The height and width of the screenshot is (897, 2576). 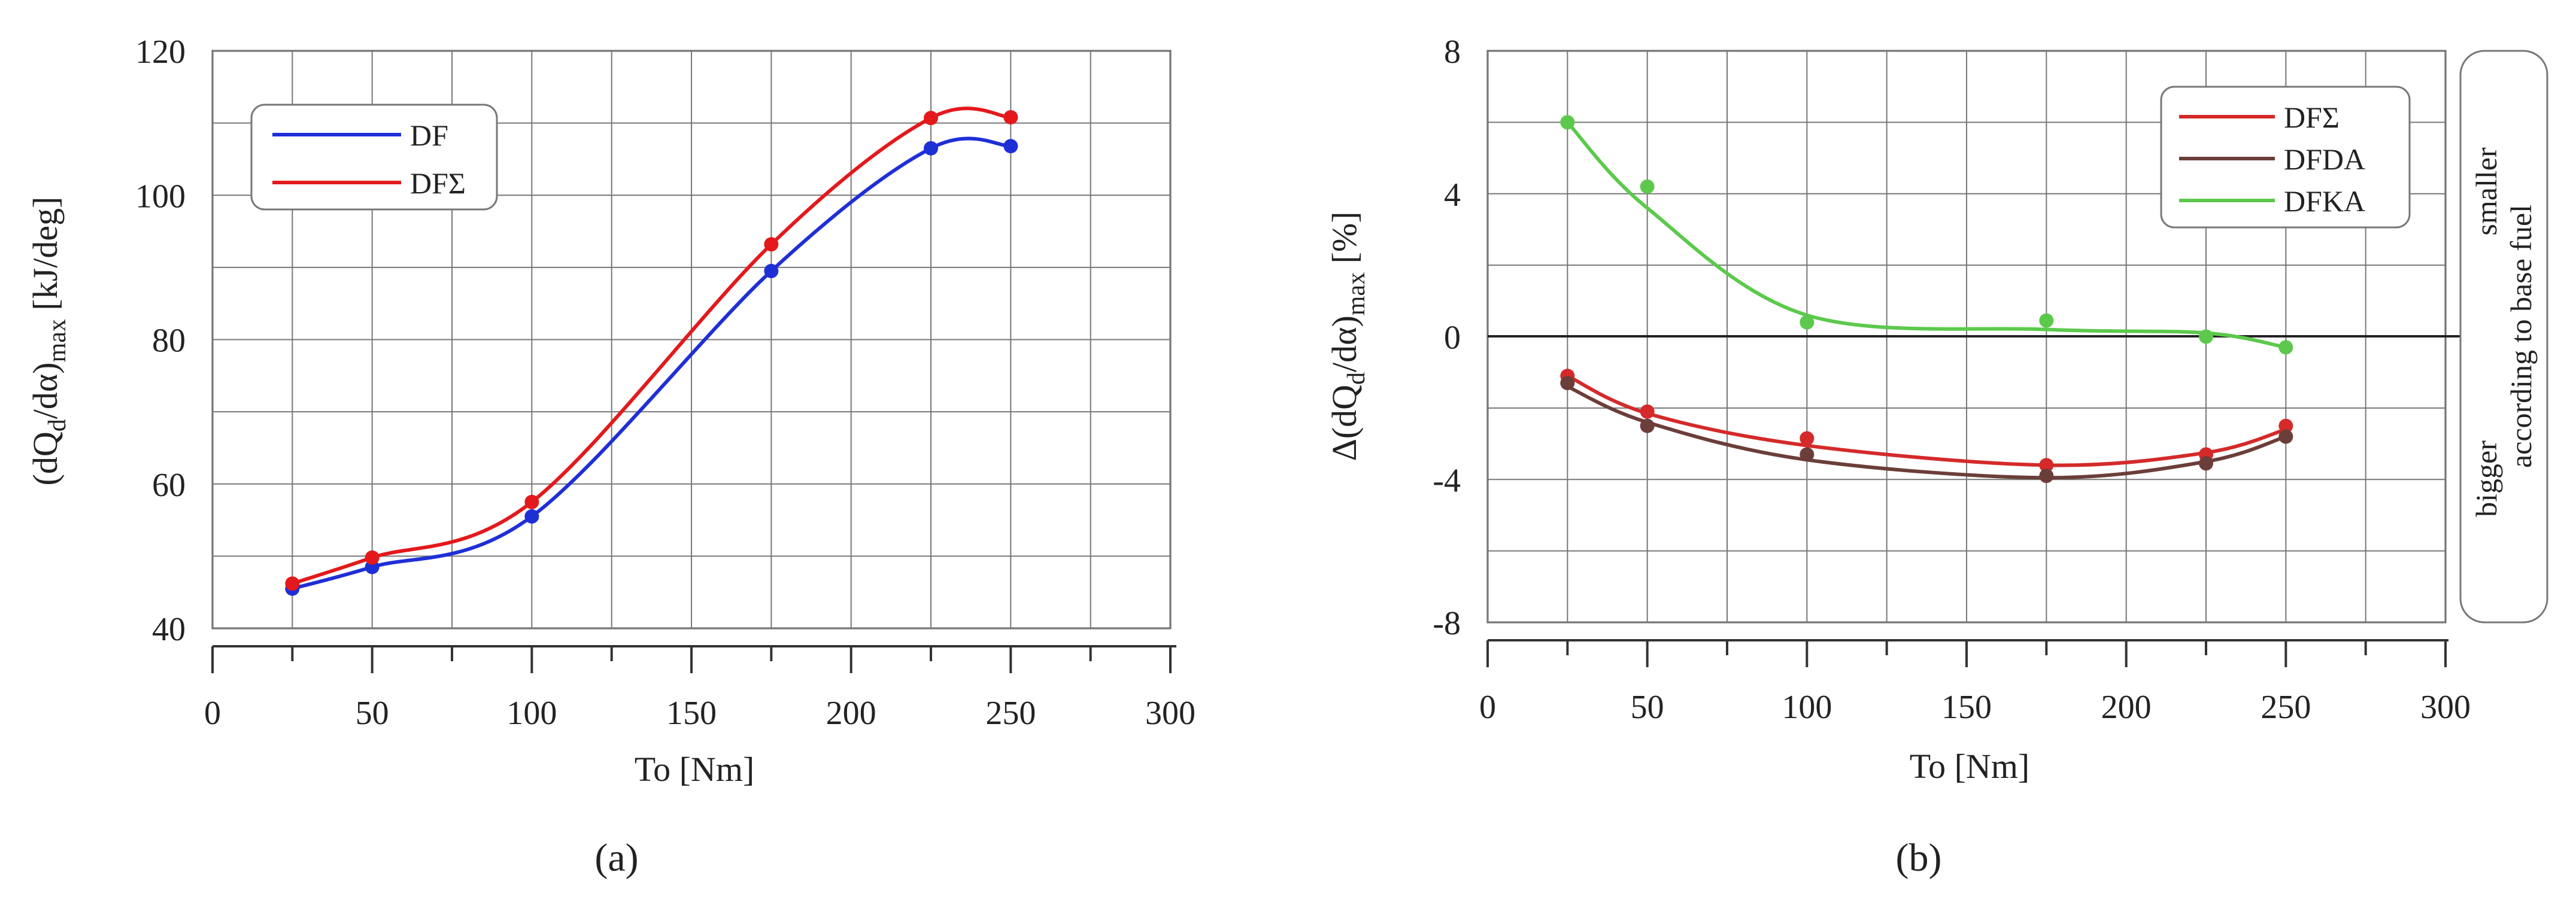 What do you see at coordinates (1975, 683) in the screenshot?
I see `chart-b-x-ticks: 0 50 100 150 200 250 300` at bounding box center [1975, 683].